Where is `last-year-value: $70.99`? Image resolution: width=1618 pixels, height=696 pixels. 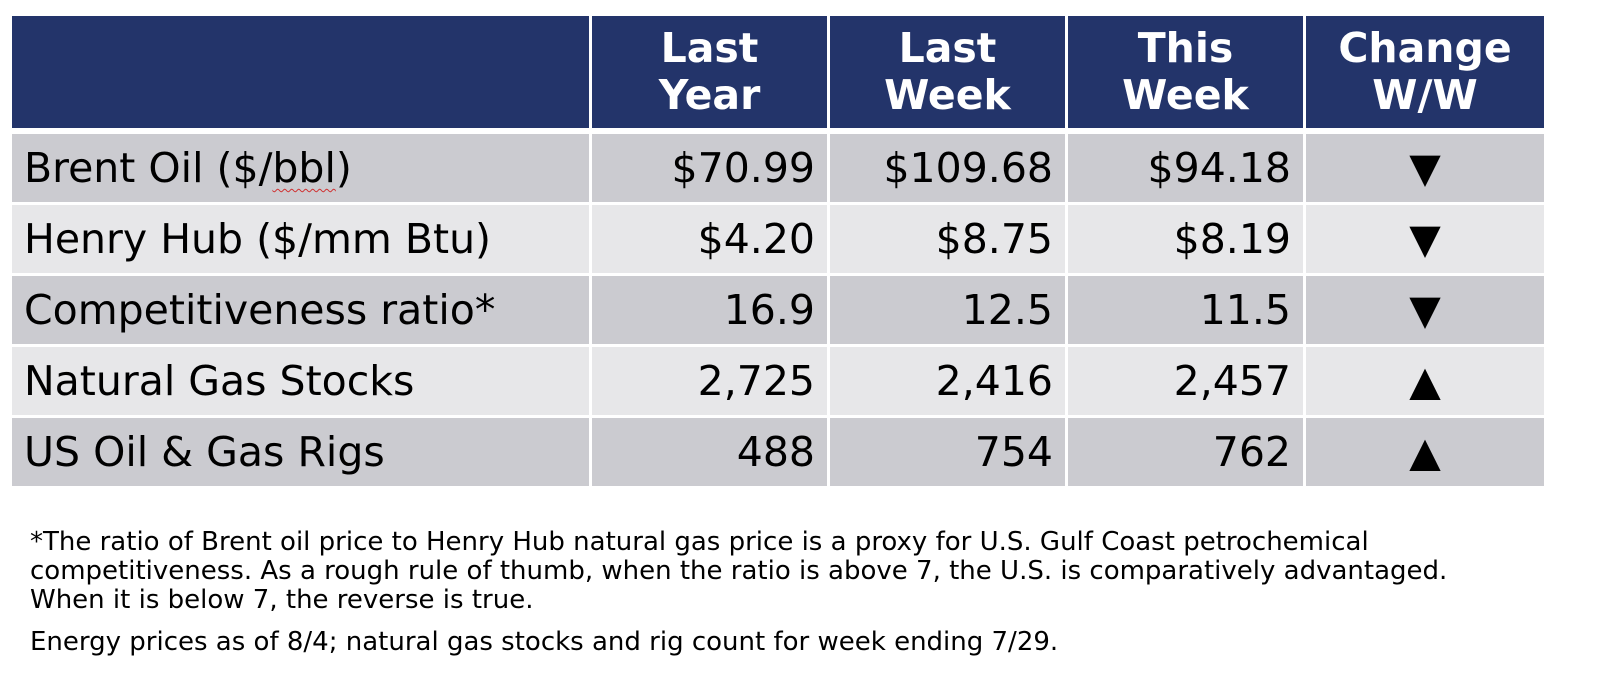 last-year-value: $70.99 is located at coordinates (711, 169).